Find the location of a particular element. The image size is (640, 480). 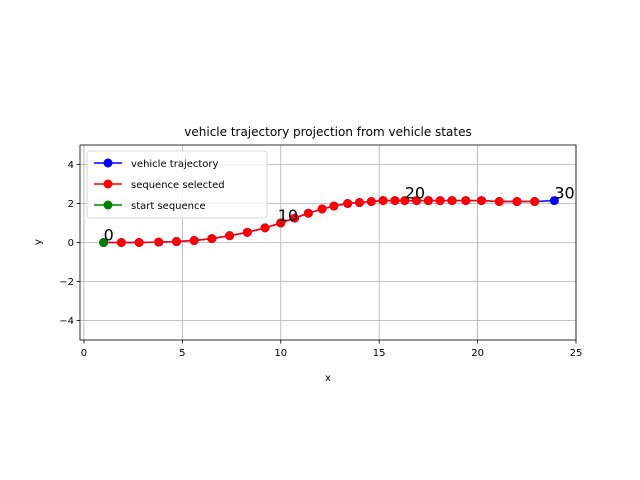

x-axis-label: x is located at coordinates (328, 378).